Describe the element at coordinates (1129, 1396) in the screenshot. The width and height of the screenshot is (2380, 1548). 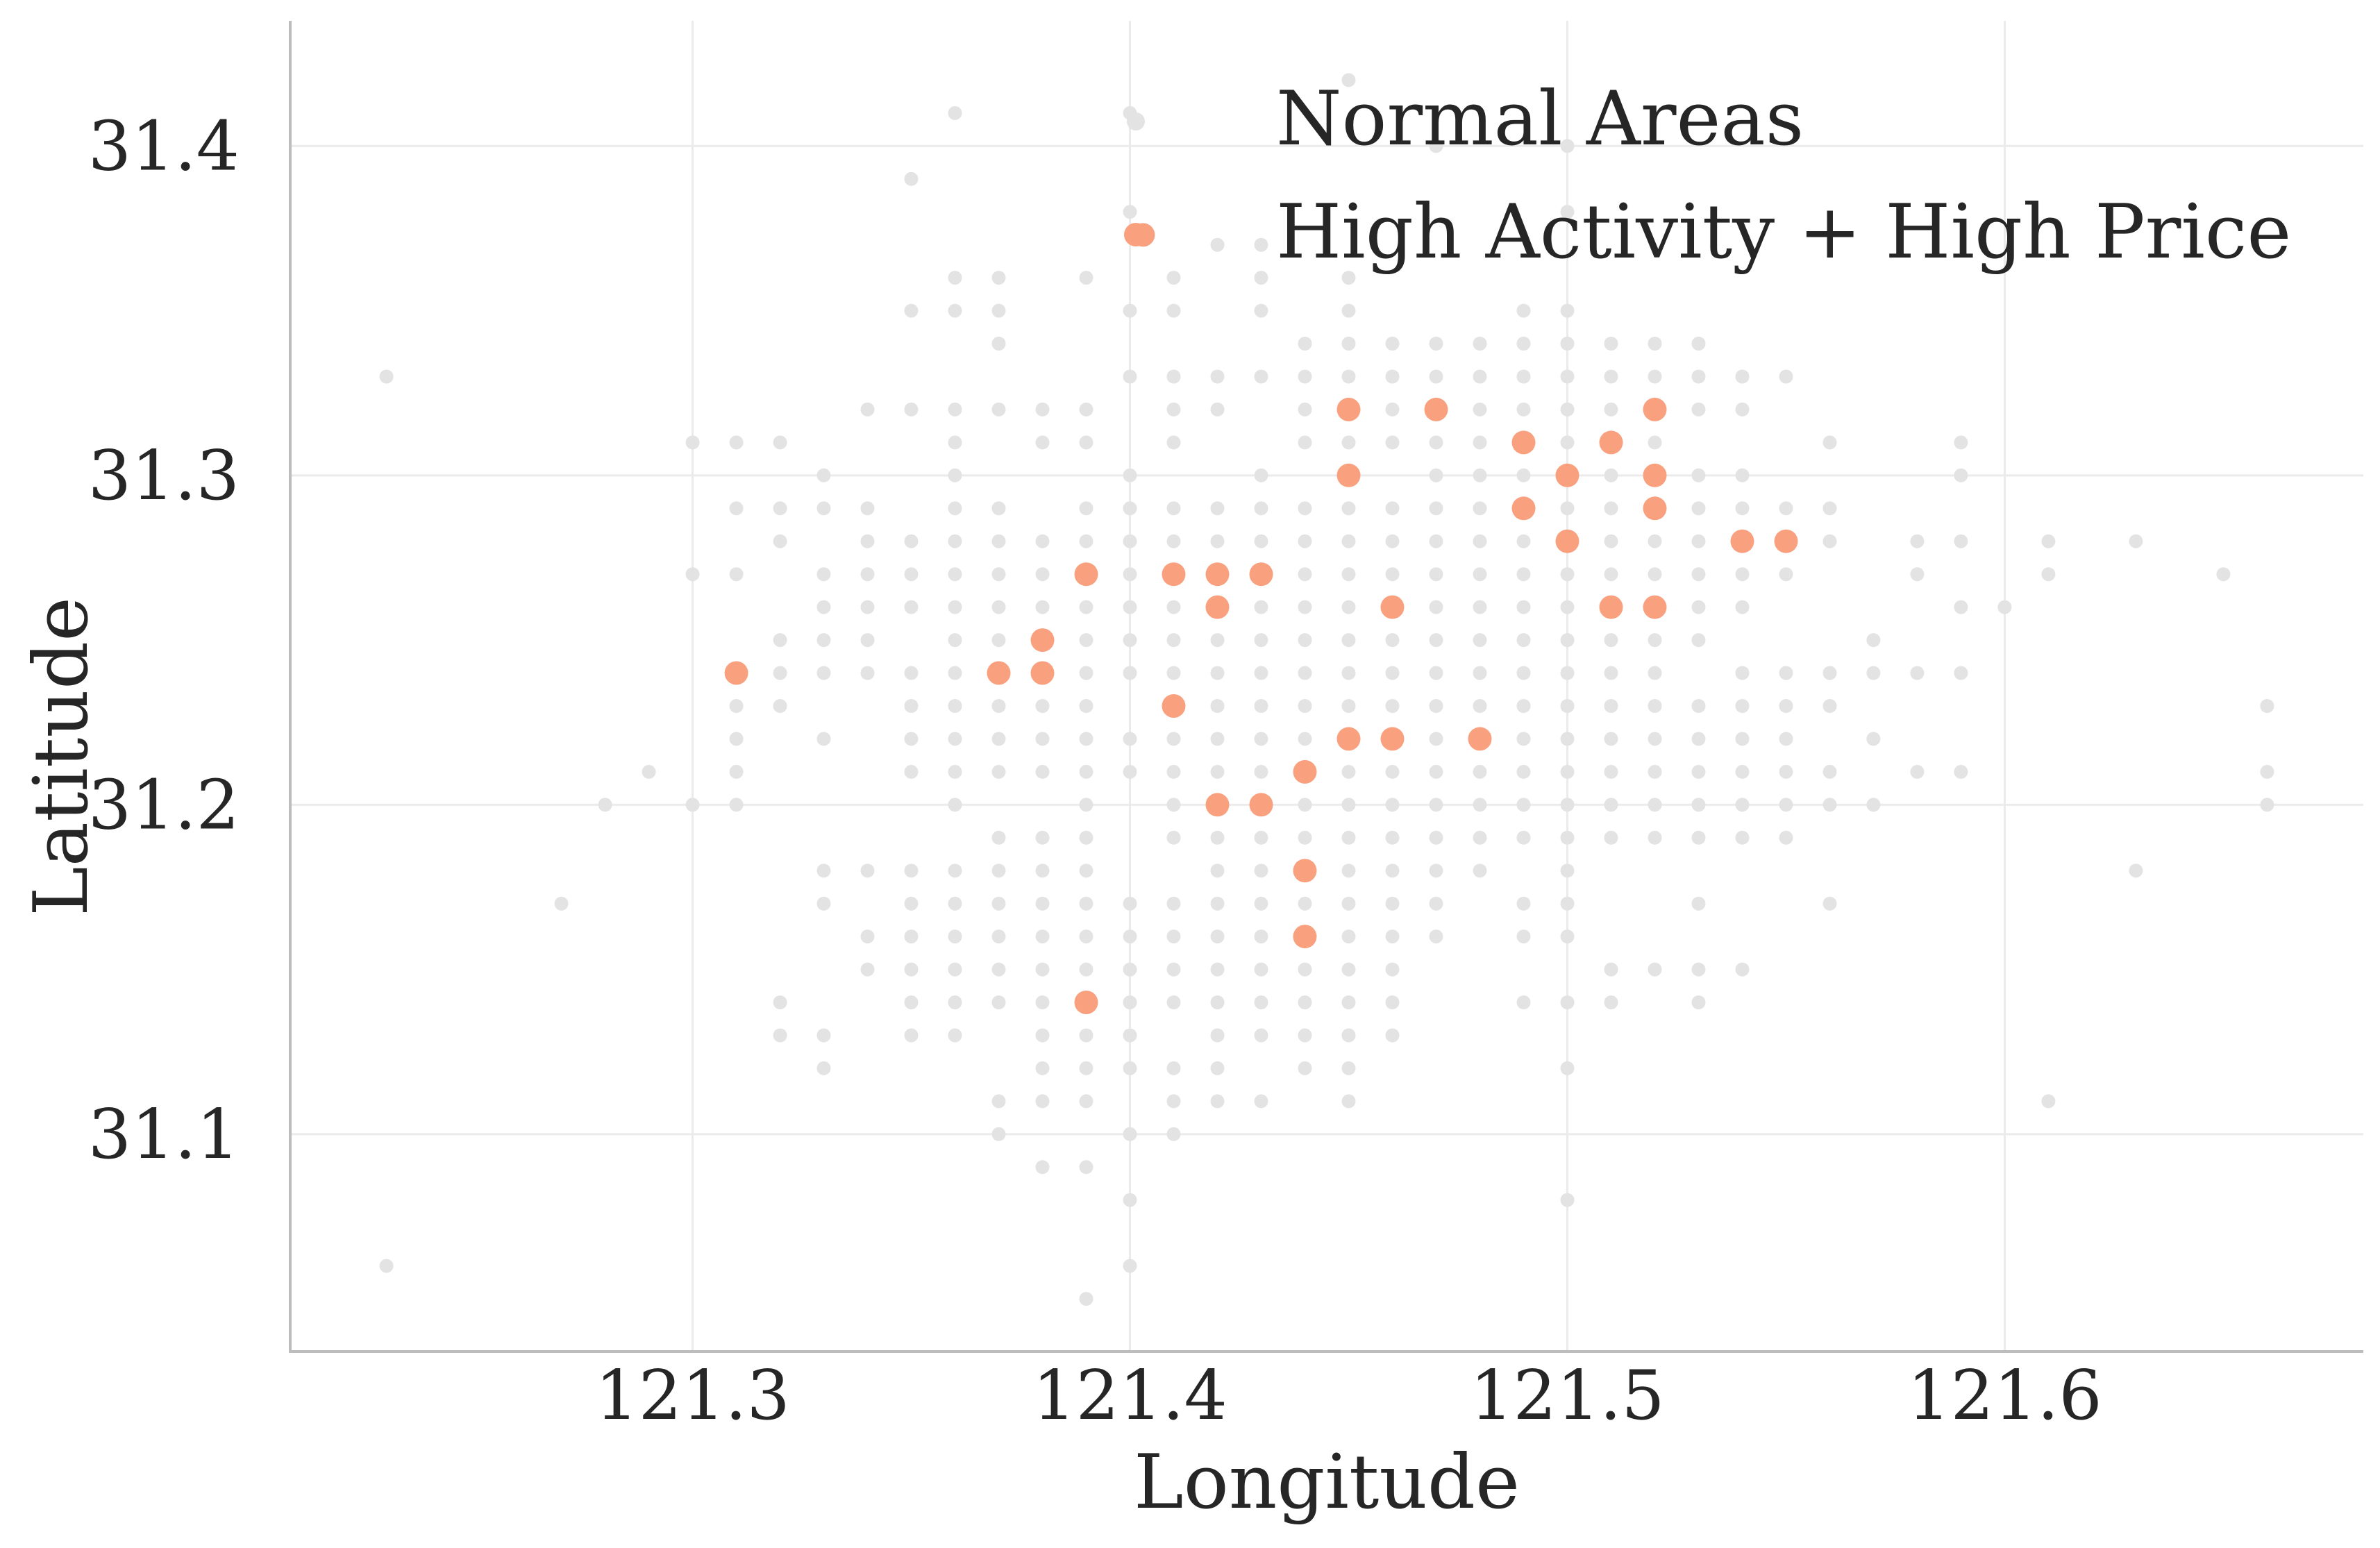
I see `x-tick-label: 121.4` at that location.